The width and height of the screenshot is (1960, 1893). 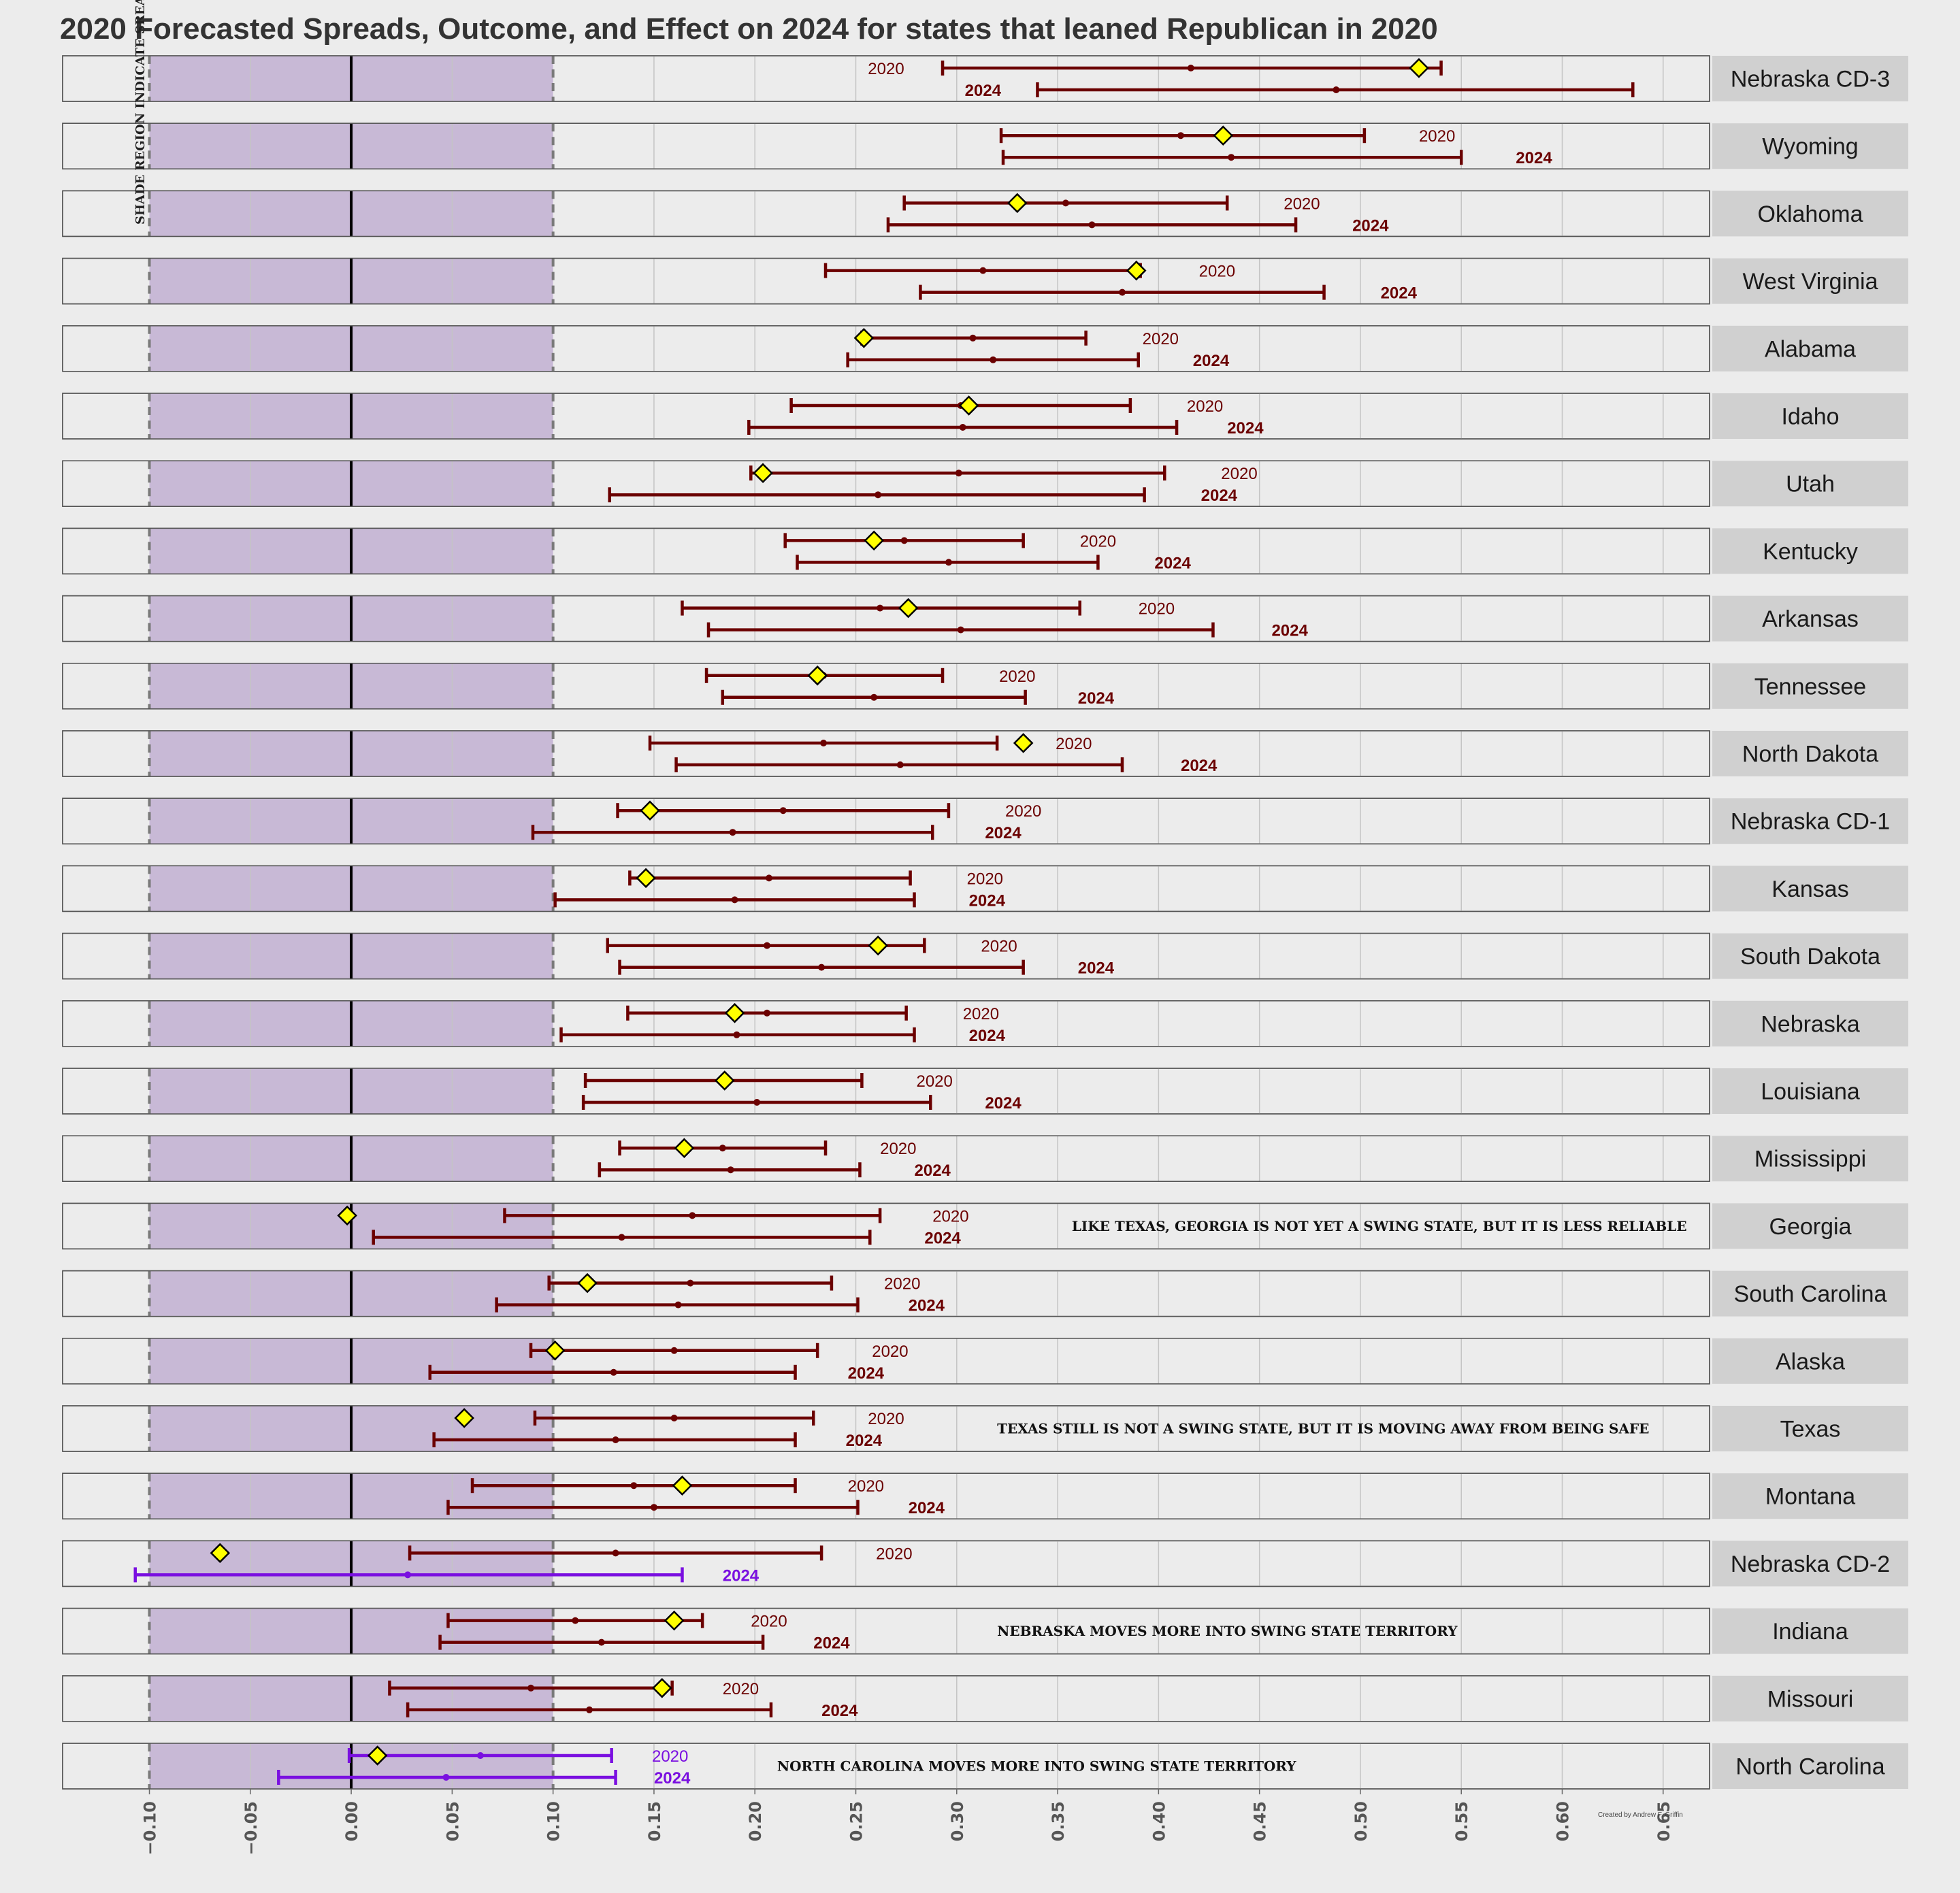 I want to click on state-row: Montana 2020 2024, so click(x=985, y=1495).